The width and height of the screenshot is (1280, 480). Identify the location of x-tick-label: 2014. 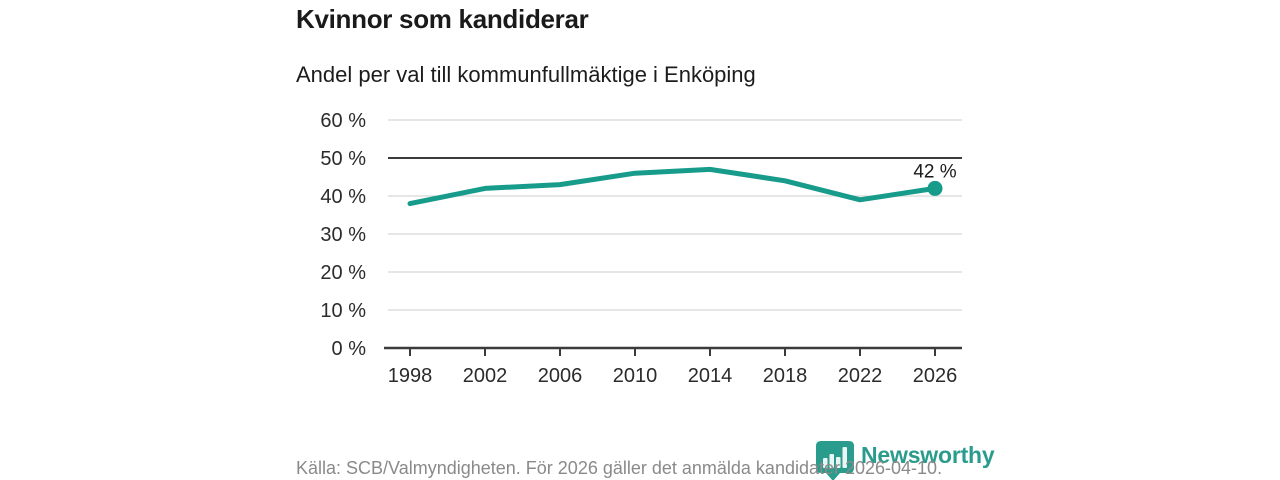
(710, 376).